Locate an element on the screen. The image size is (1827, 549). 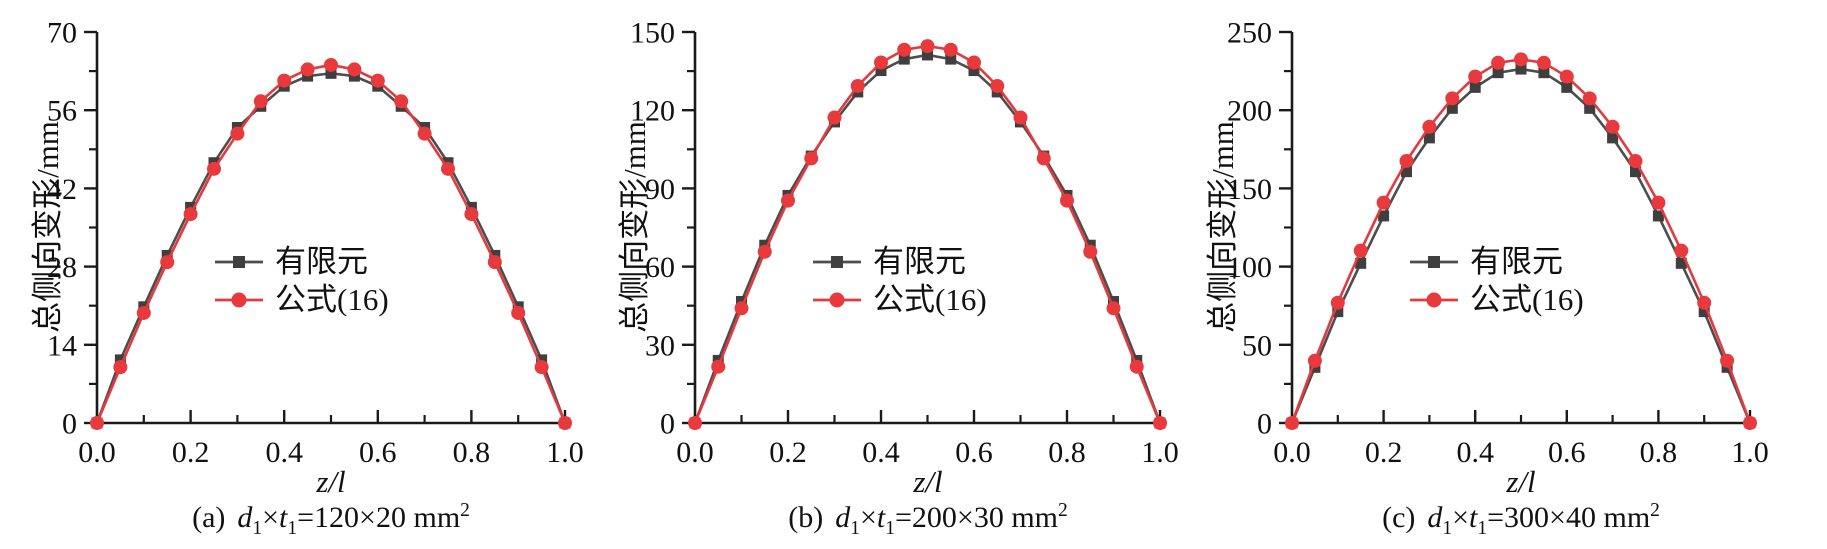
x-axis-label-a: z/l is located at coordinates (331, 481).